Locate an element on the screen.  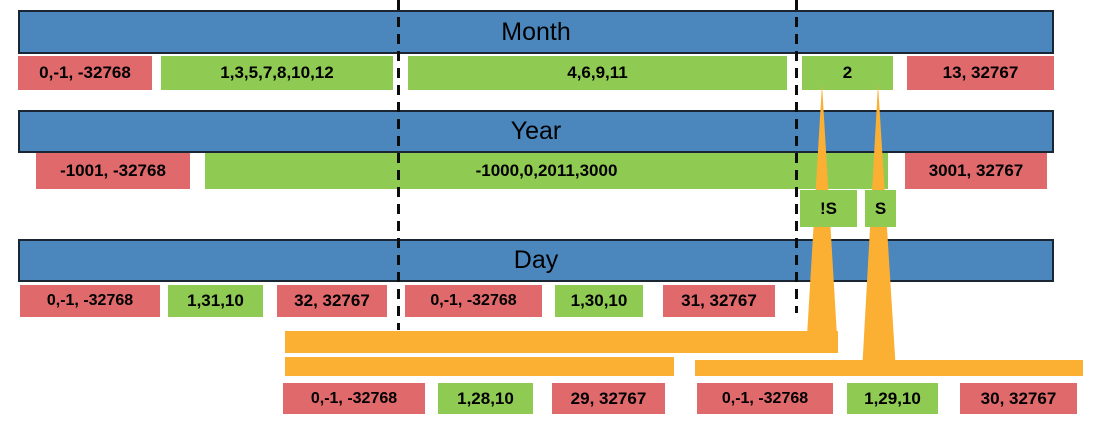
feb28-class-valid: 1,28,10 is located at coordinates (485, 398).